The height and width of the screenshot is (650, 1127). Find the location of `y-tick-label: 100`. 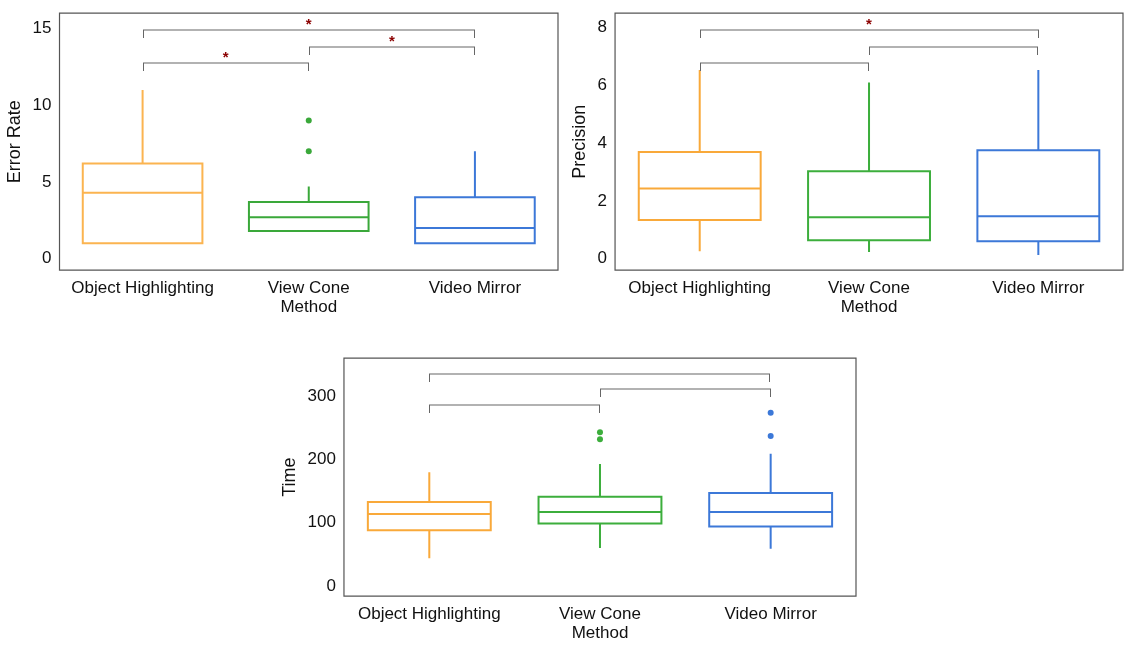

y-tick-label: 100 is located at coordinates (321, 522).